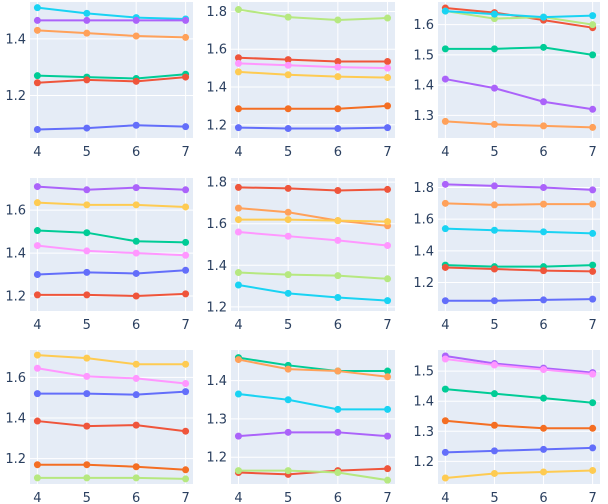 The width and height of the screenshot is (608, 504). I want to click on chart-panel-6: 4 5 6 7 1.2 1.4 1.6 1.8, so click(506, 255).